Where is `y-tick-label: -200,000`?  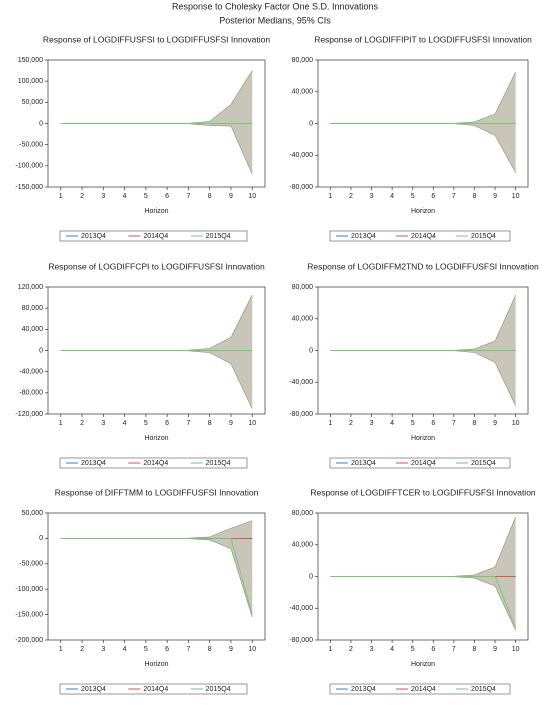
y-tick-label: -200,000 is located at coordinates (29, 640).